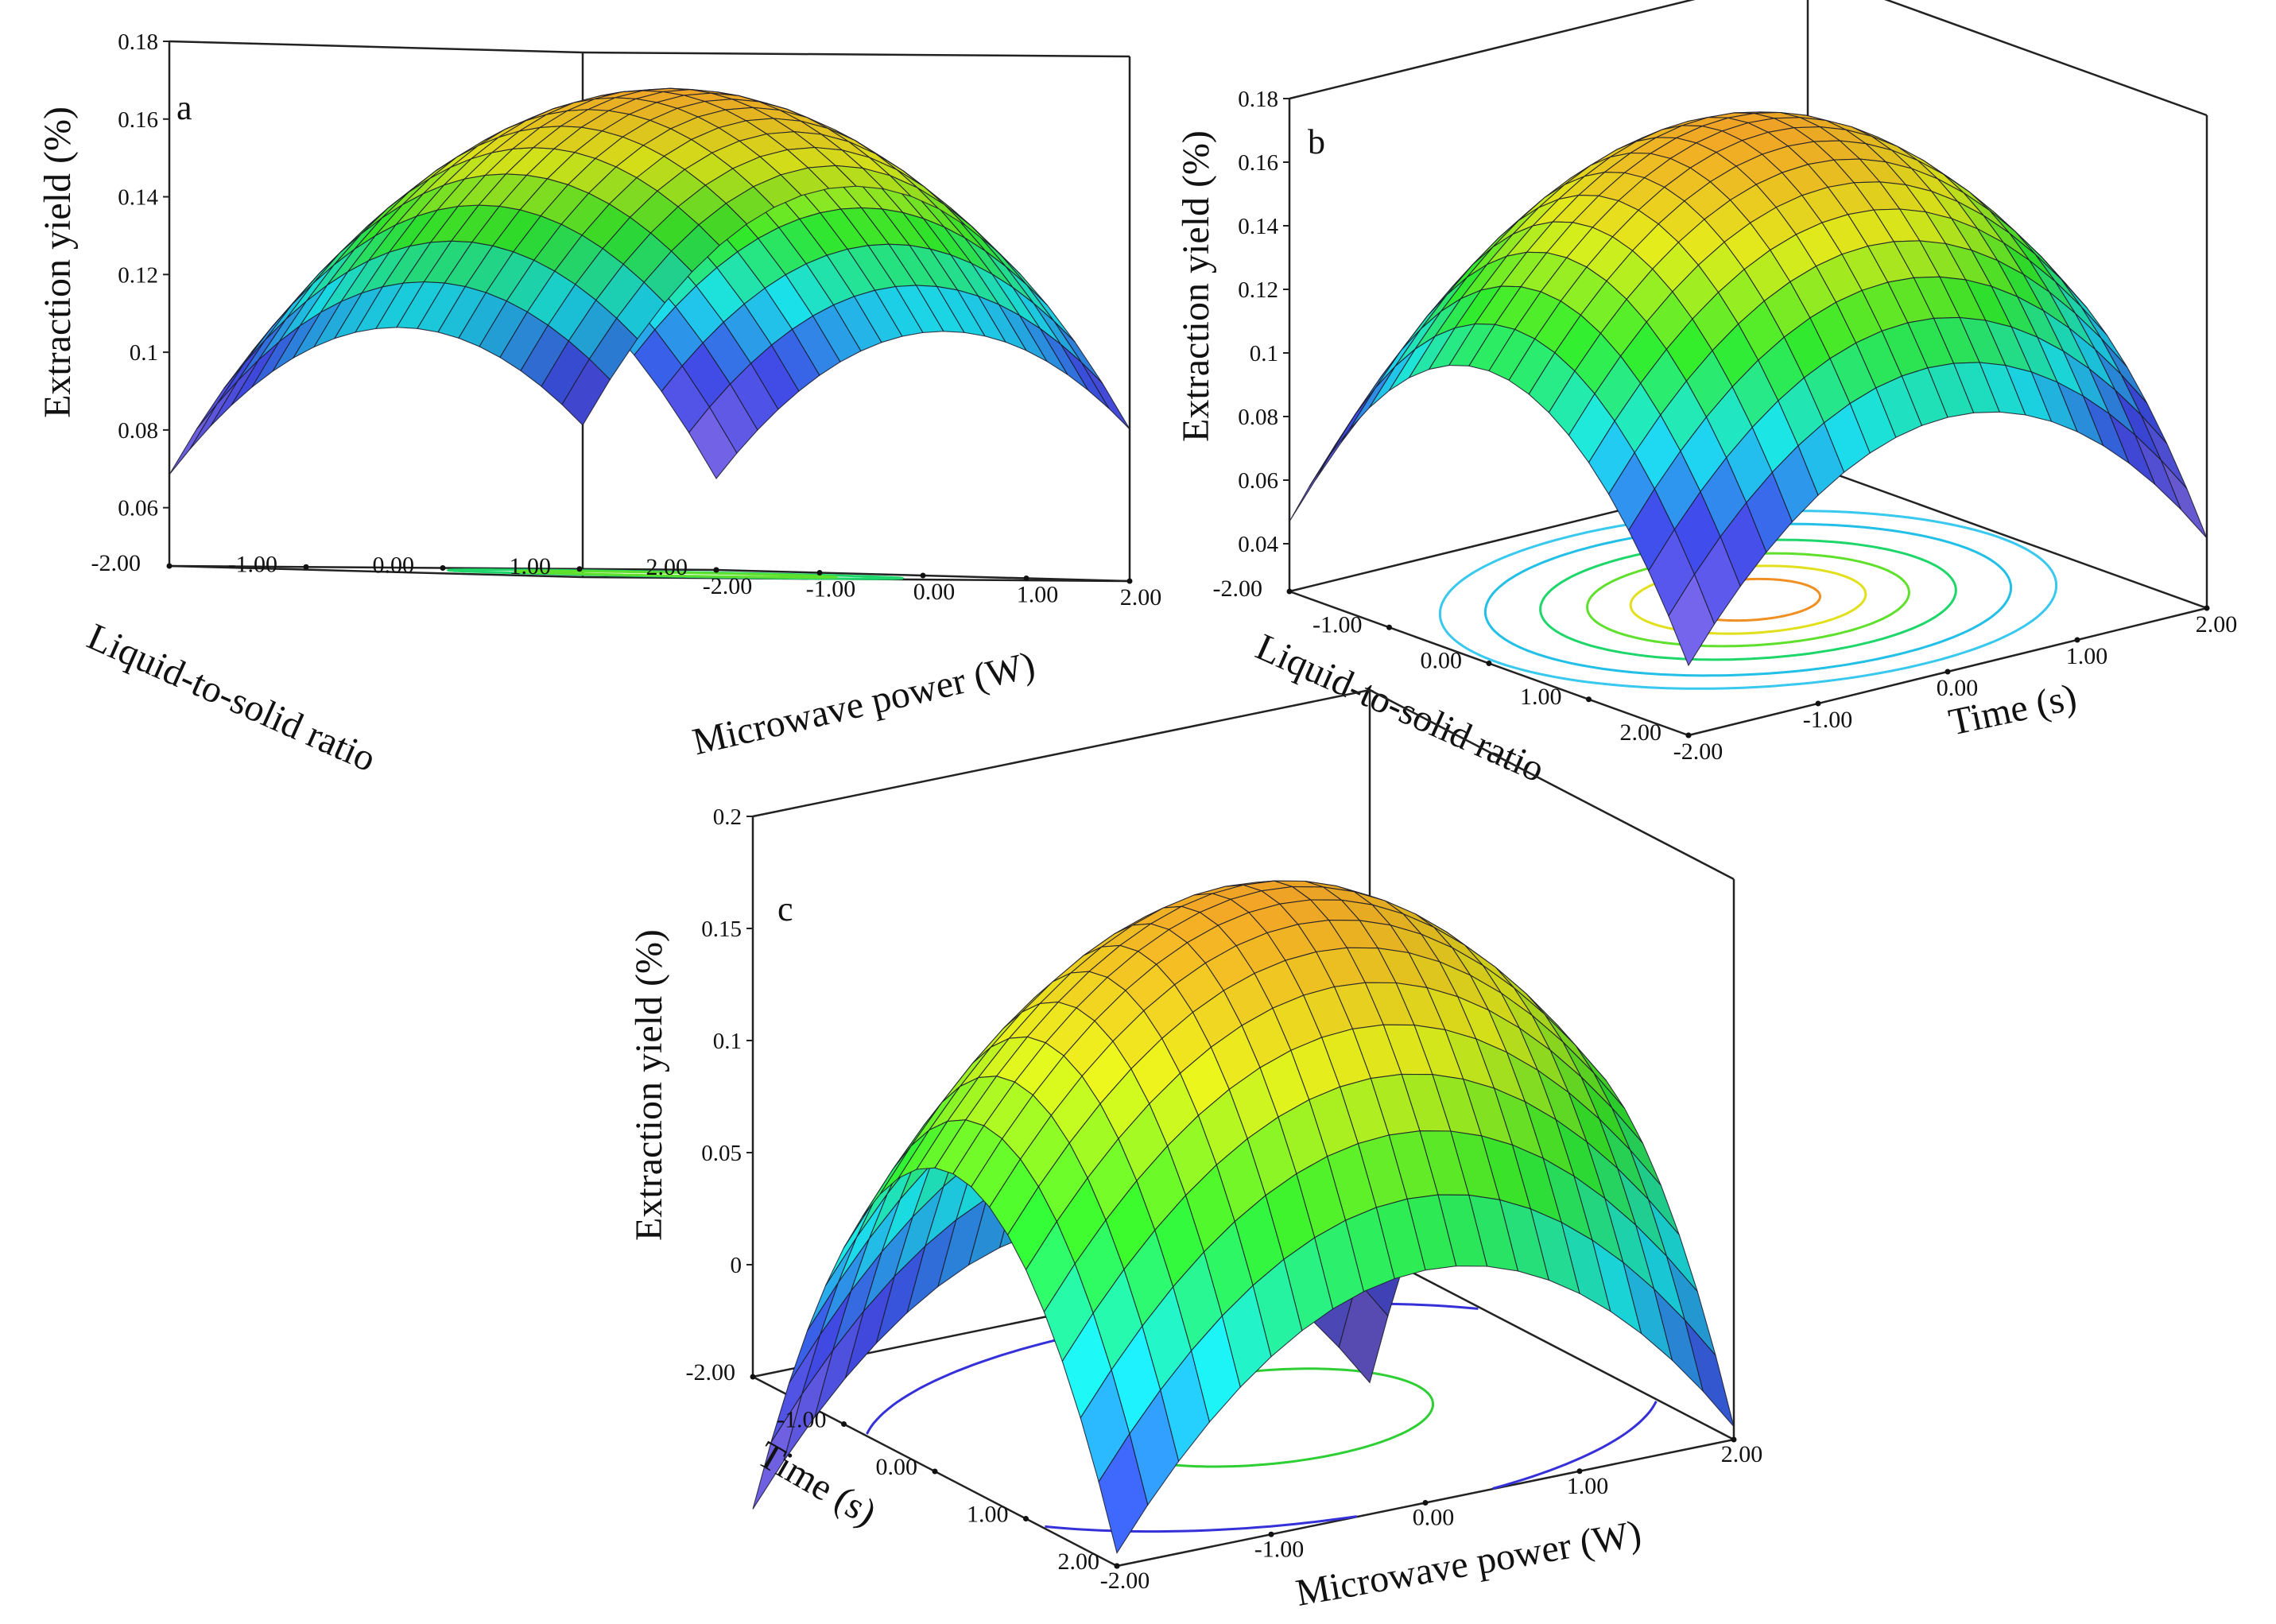  Describe the element at coordinates (138, 120) in the screenshot. I see `z-tick-label: 0.16` at that location.